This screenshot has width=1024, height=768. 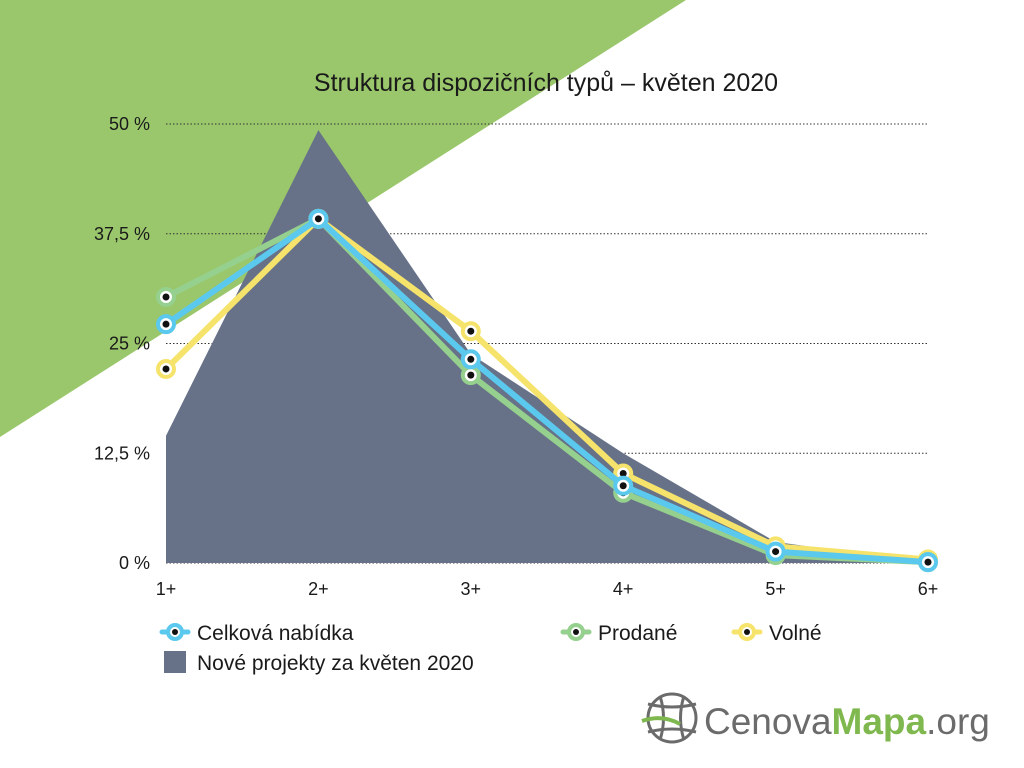 What do you see at coordinates (122, 453) in the screenshot?
I see `y-tick-label: 12,5 %` at bounding box center [122, 453].